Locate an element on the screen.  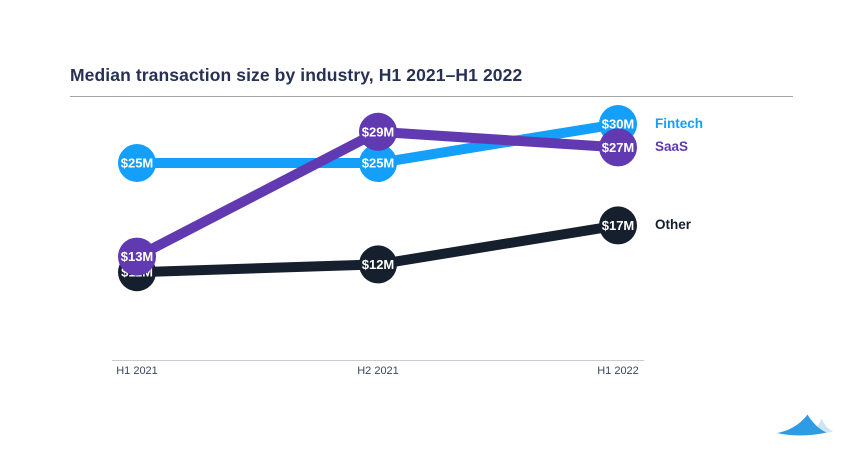
point-label-other-2: $17M is located at coordinates (618, 225).